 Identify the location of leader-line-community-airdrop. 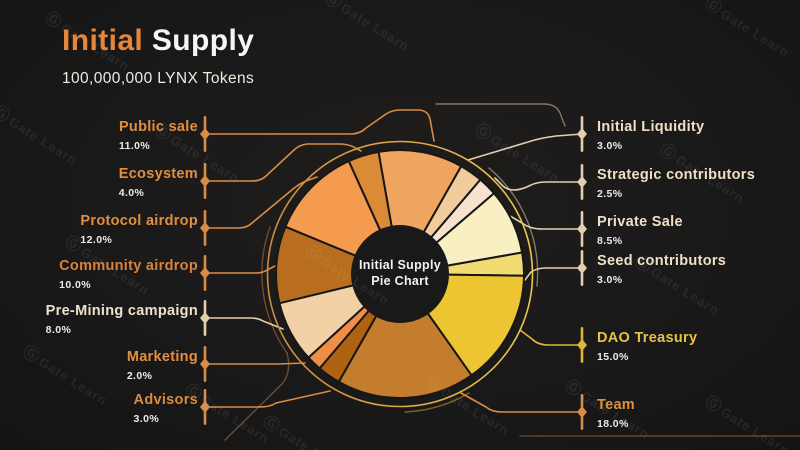
(240, 269).